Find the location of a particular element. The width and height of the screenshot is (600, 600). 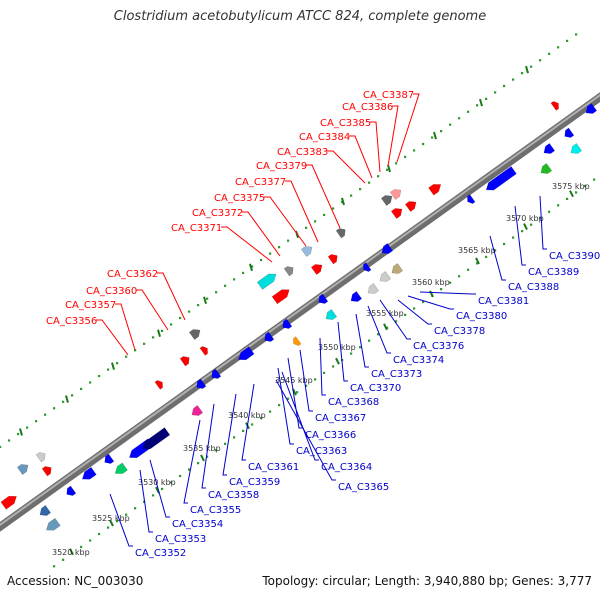

forward-gene-label: CA_C3356 is located at coordinates (71, 321).